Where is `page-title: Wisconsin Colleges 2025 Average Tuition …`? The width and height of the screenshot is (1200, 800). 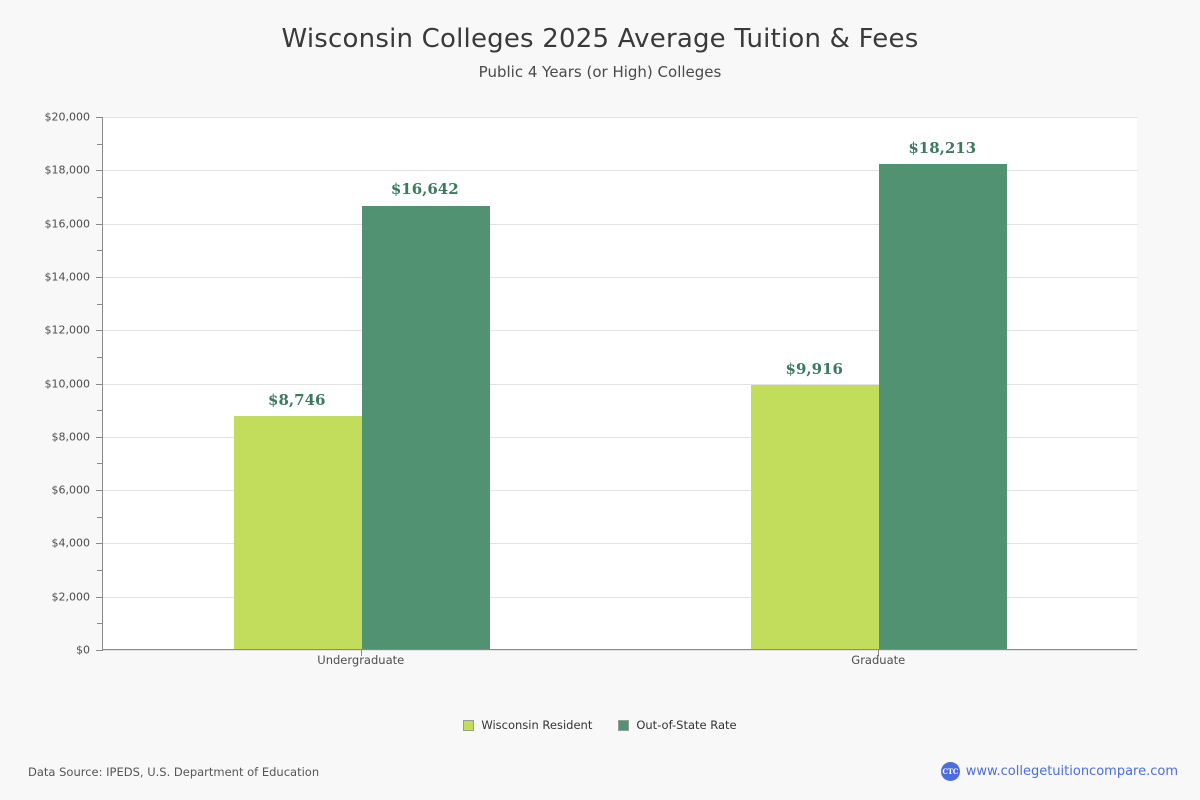 page-title: Wisconsin Colleges 2025 Average Tuition … is located at coordinates (600, 39).